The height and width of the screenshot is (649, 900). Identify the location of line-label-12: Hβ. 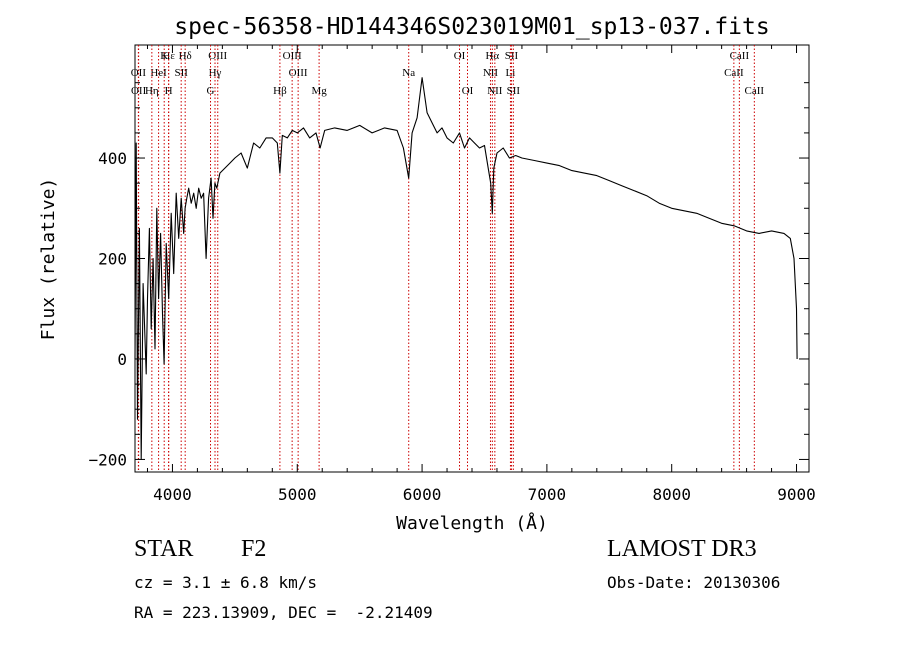
(280, 91).